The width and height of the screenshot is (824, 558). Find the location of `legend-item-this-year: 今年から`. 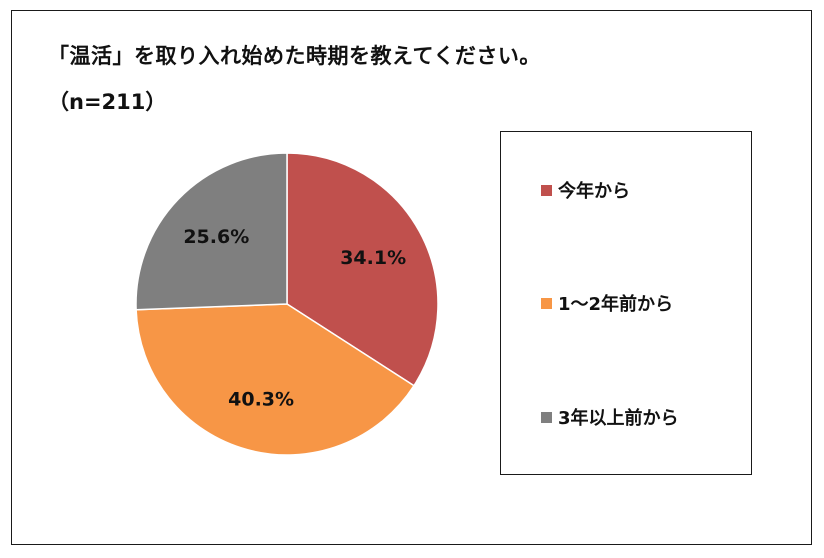

legend-item-this-year: 今年から is located at coordinates (585, 190).